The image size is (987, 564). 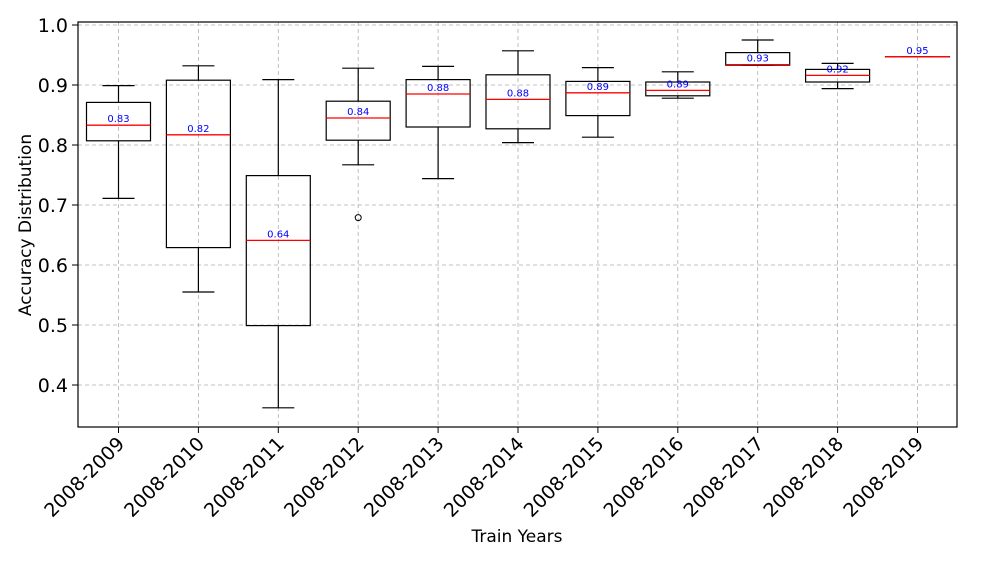 I want to click on box-2008-2015: 0.89, so click(x=598, y=102).